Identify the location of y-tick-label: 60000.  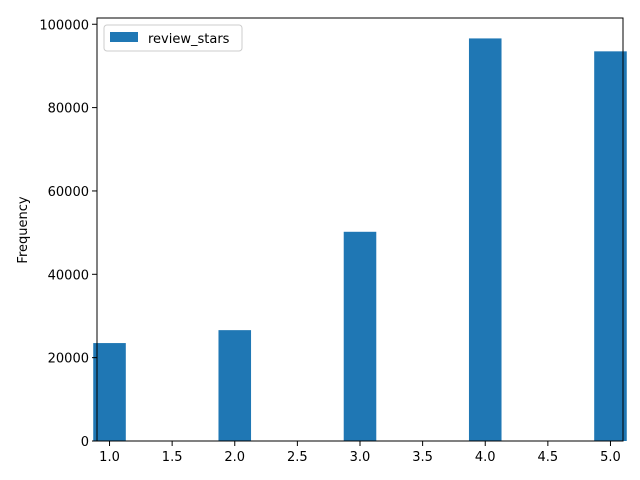
(68, 192).